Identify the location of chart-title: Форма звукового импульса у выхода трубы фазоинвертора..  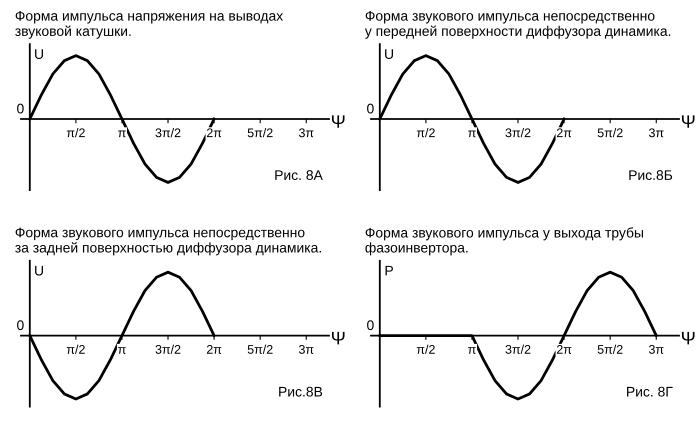
(504, 241).